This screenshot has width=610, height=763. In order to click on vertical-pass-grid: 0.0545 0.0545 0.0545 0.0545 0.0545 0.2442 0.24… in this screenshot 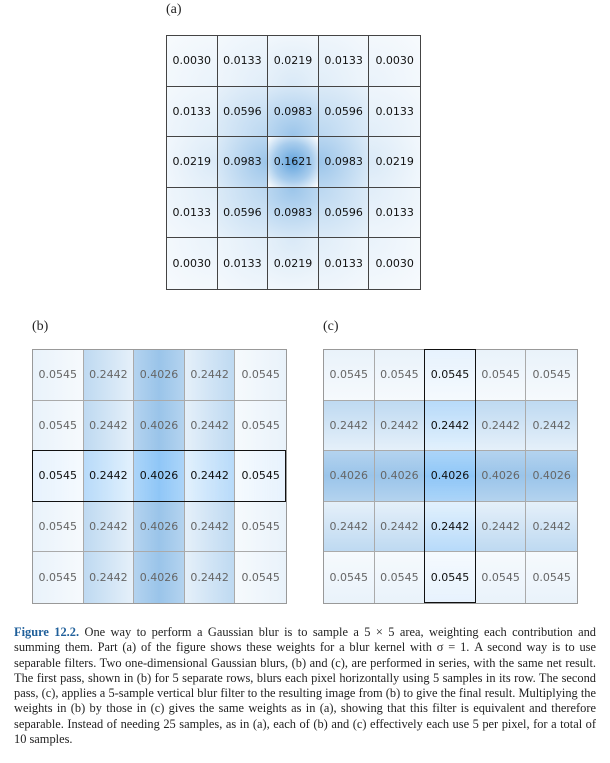, I will do `click(450, 476)`.